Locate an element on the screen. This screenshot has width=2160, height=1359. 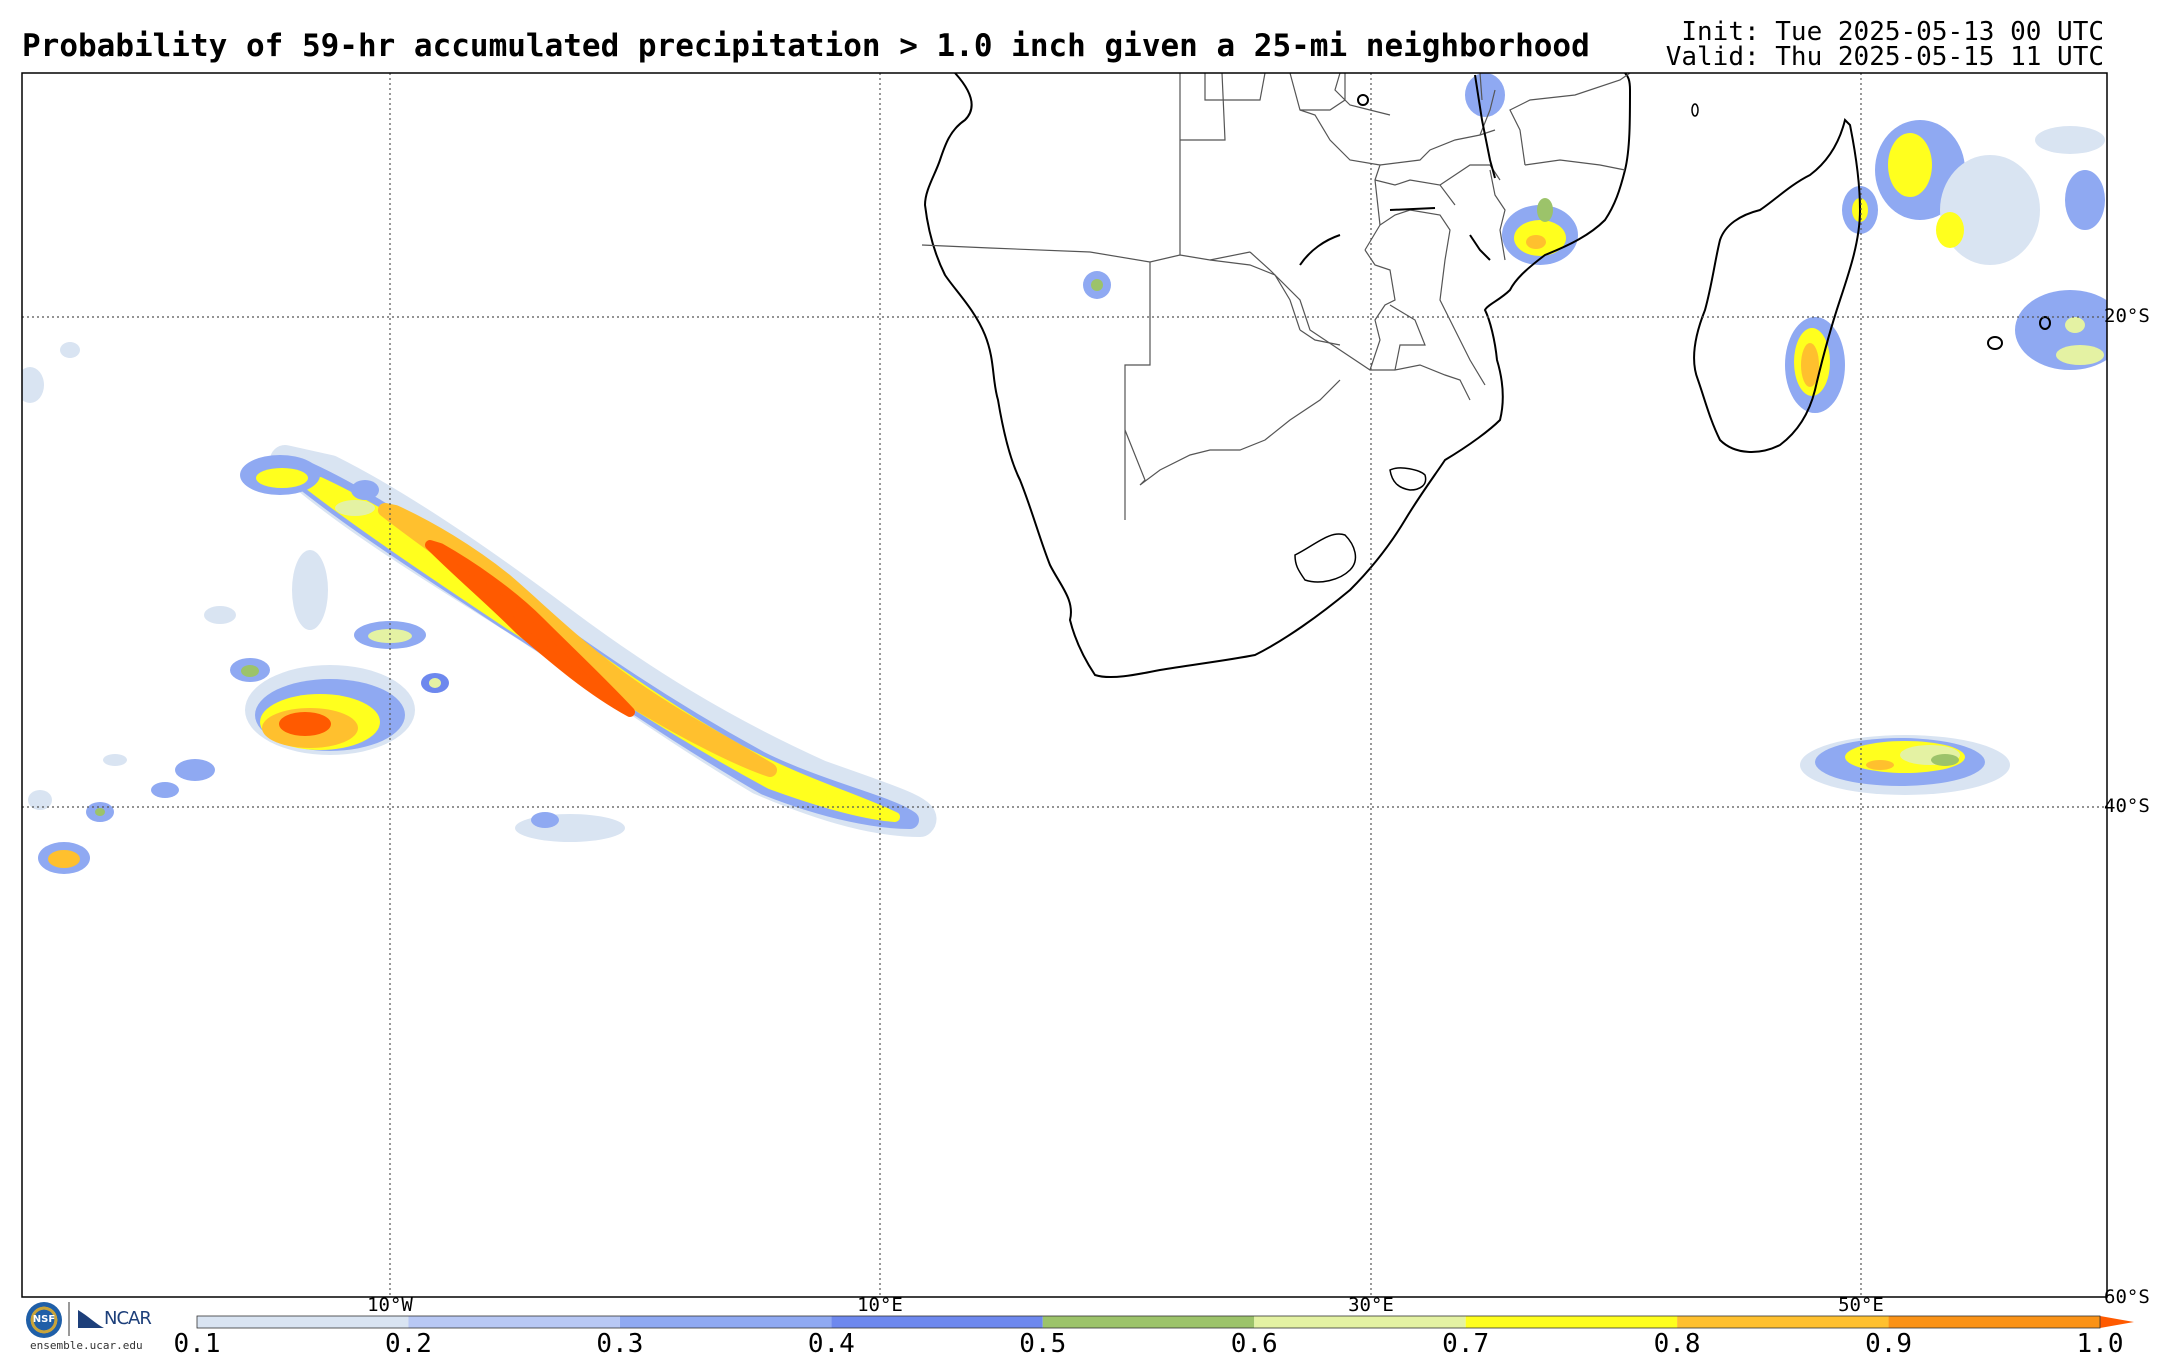
init-time: Init: Tue 2025-05-13 00 UTC is located at coordinates (1892, 32).